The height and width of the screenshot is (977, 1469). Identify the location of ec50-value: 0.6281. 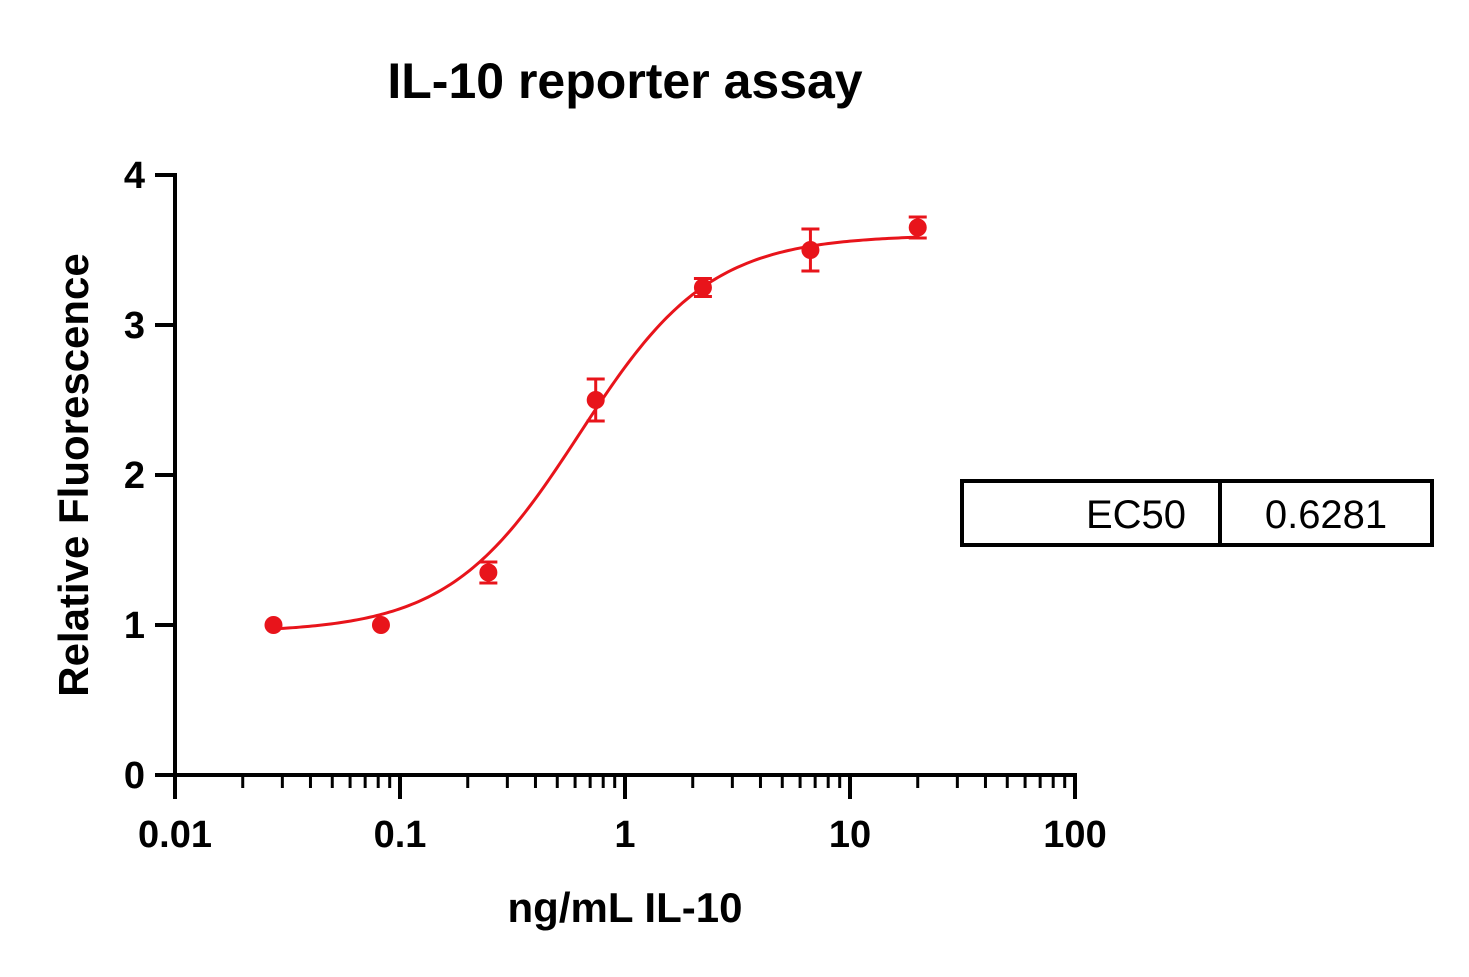
(1326, 515).